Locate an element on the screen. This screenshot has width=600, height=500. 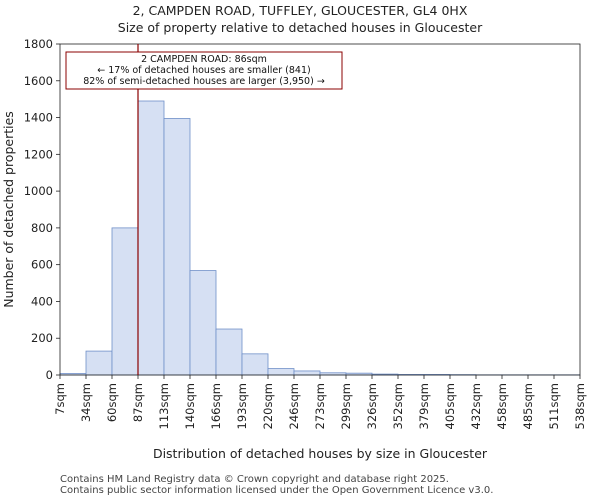
x-tick-label: 60sqm is located at coordinates (112, 402).